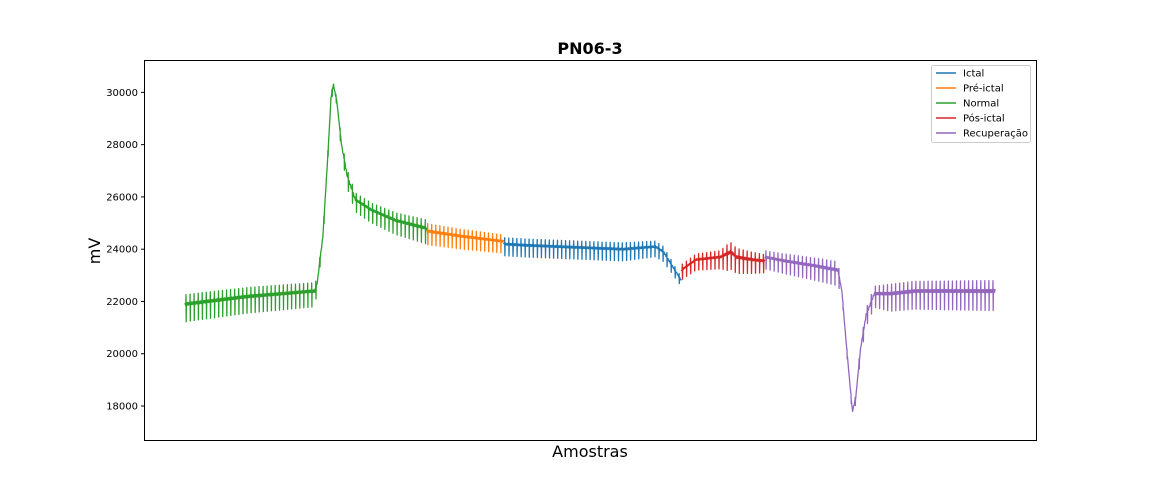  Describe the element at coordinates (995, 134) in the screenshot. I see `legend-label-5: Recuperação` at that location.